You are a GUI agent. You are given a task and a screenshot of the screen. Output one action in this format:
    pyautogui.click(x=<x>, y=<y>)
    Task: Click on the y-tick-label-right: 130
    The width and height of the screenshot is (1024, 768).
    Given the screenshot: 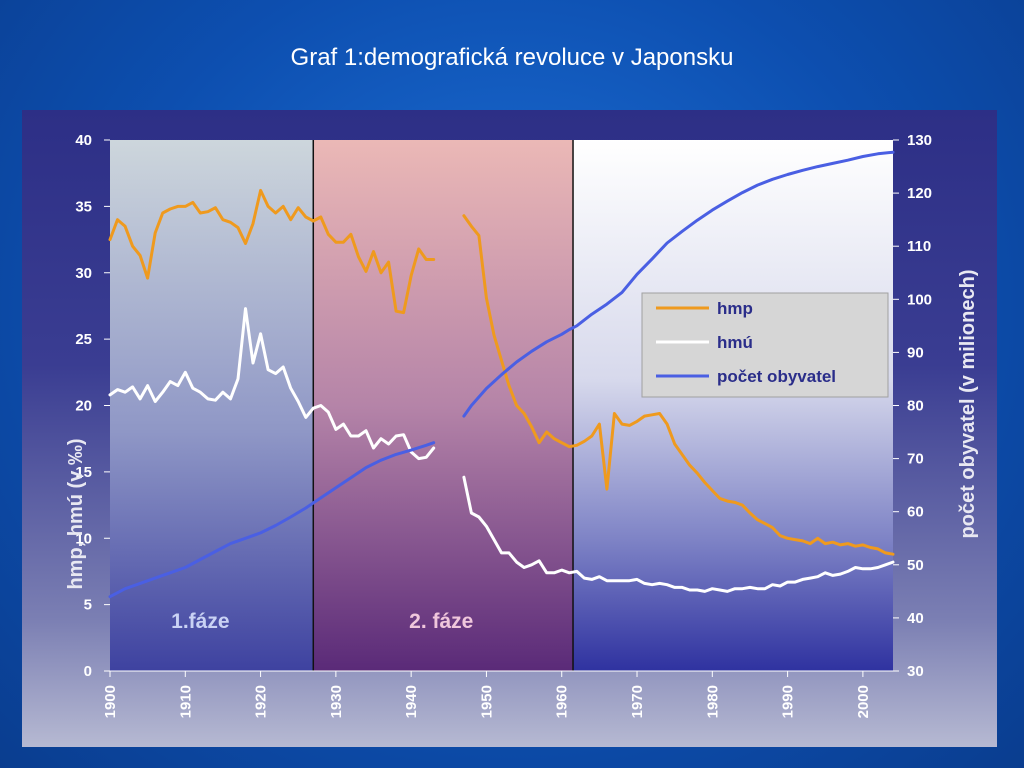 What is the action you would take?
    pyautogui.click(x=919, y=140)
    